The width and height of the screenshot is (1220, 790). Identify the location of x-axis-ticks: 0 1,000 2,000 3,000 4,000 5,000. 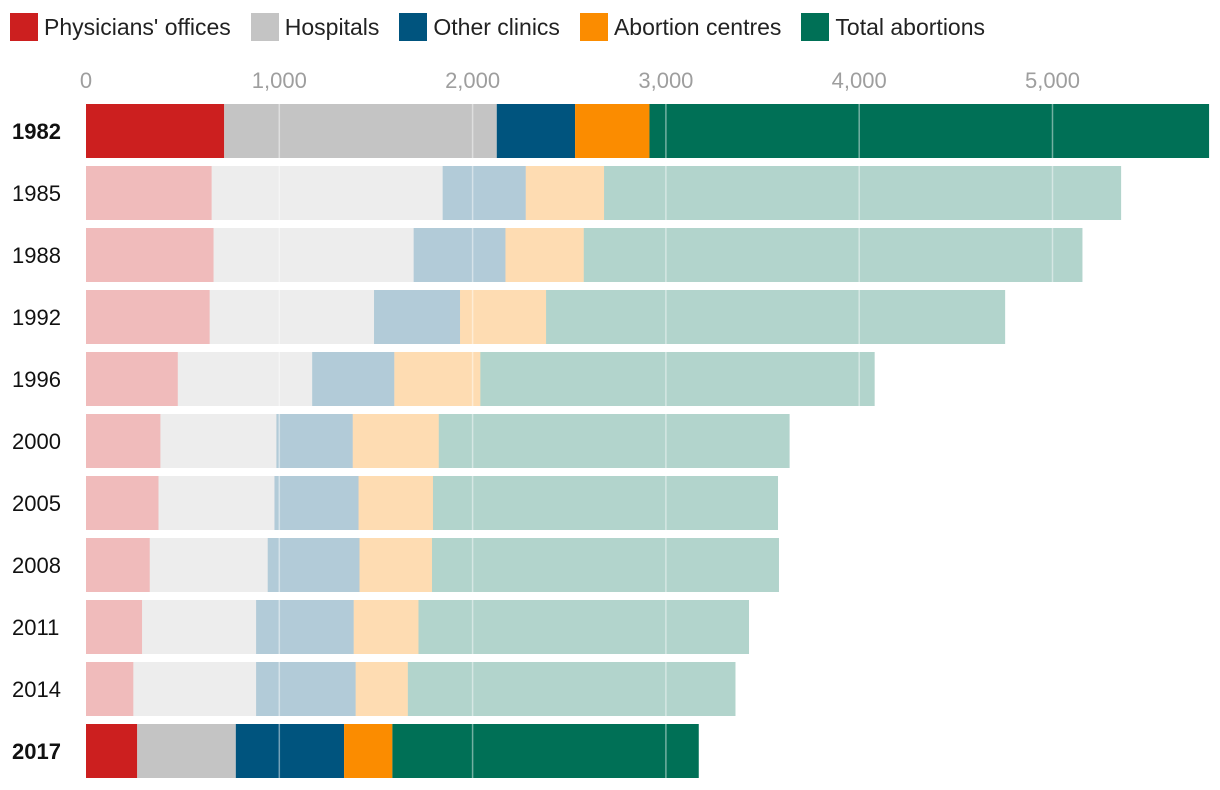
(580, 80).